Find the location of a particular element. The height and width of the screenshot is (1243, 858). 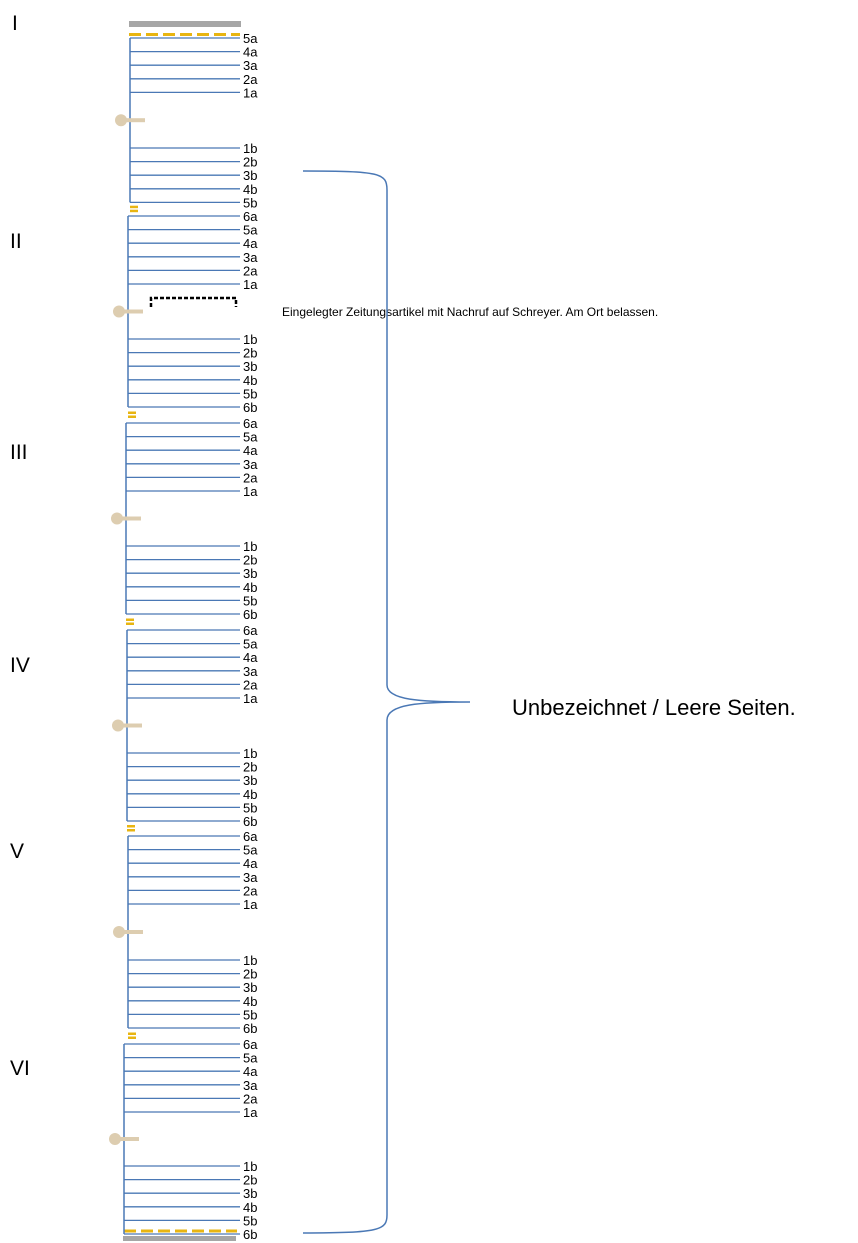

gathering-number: IV is located at coordinates (20, 665).